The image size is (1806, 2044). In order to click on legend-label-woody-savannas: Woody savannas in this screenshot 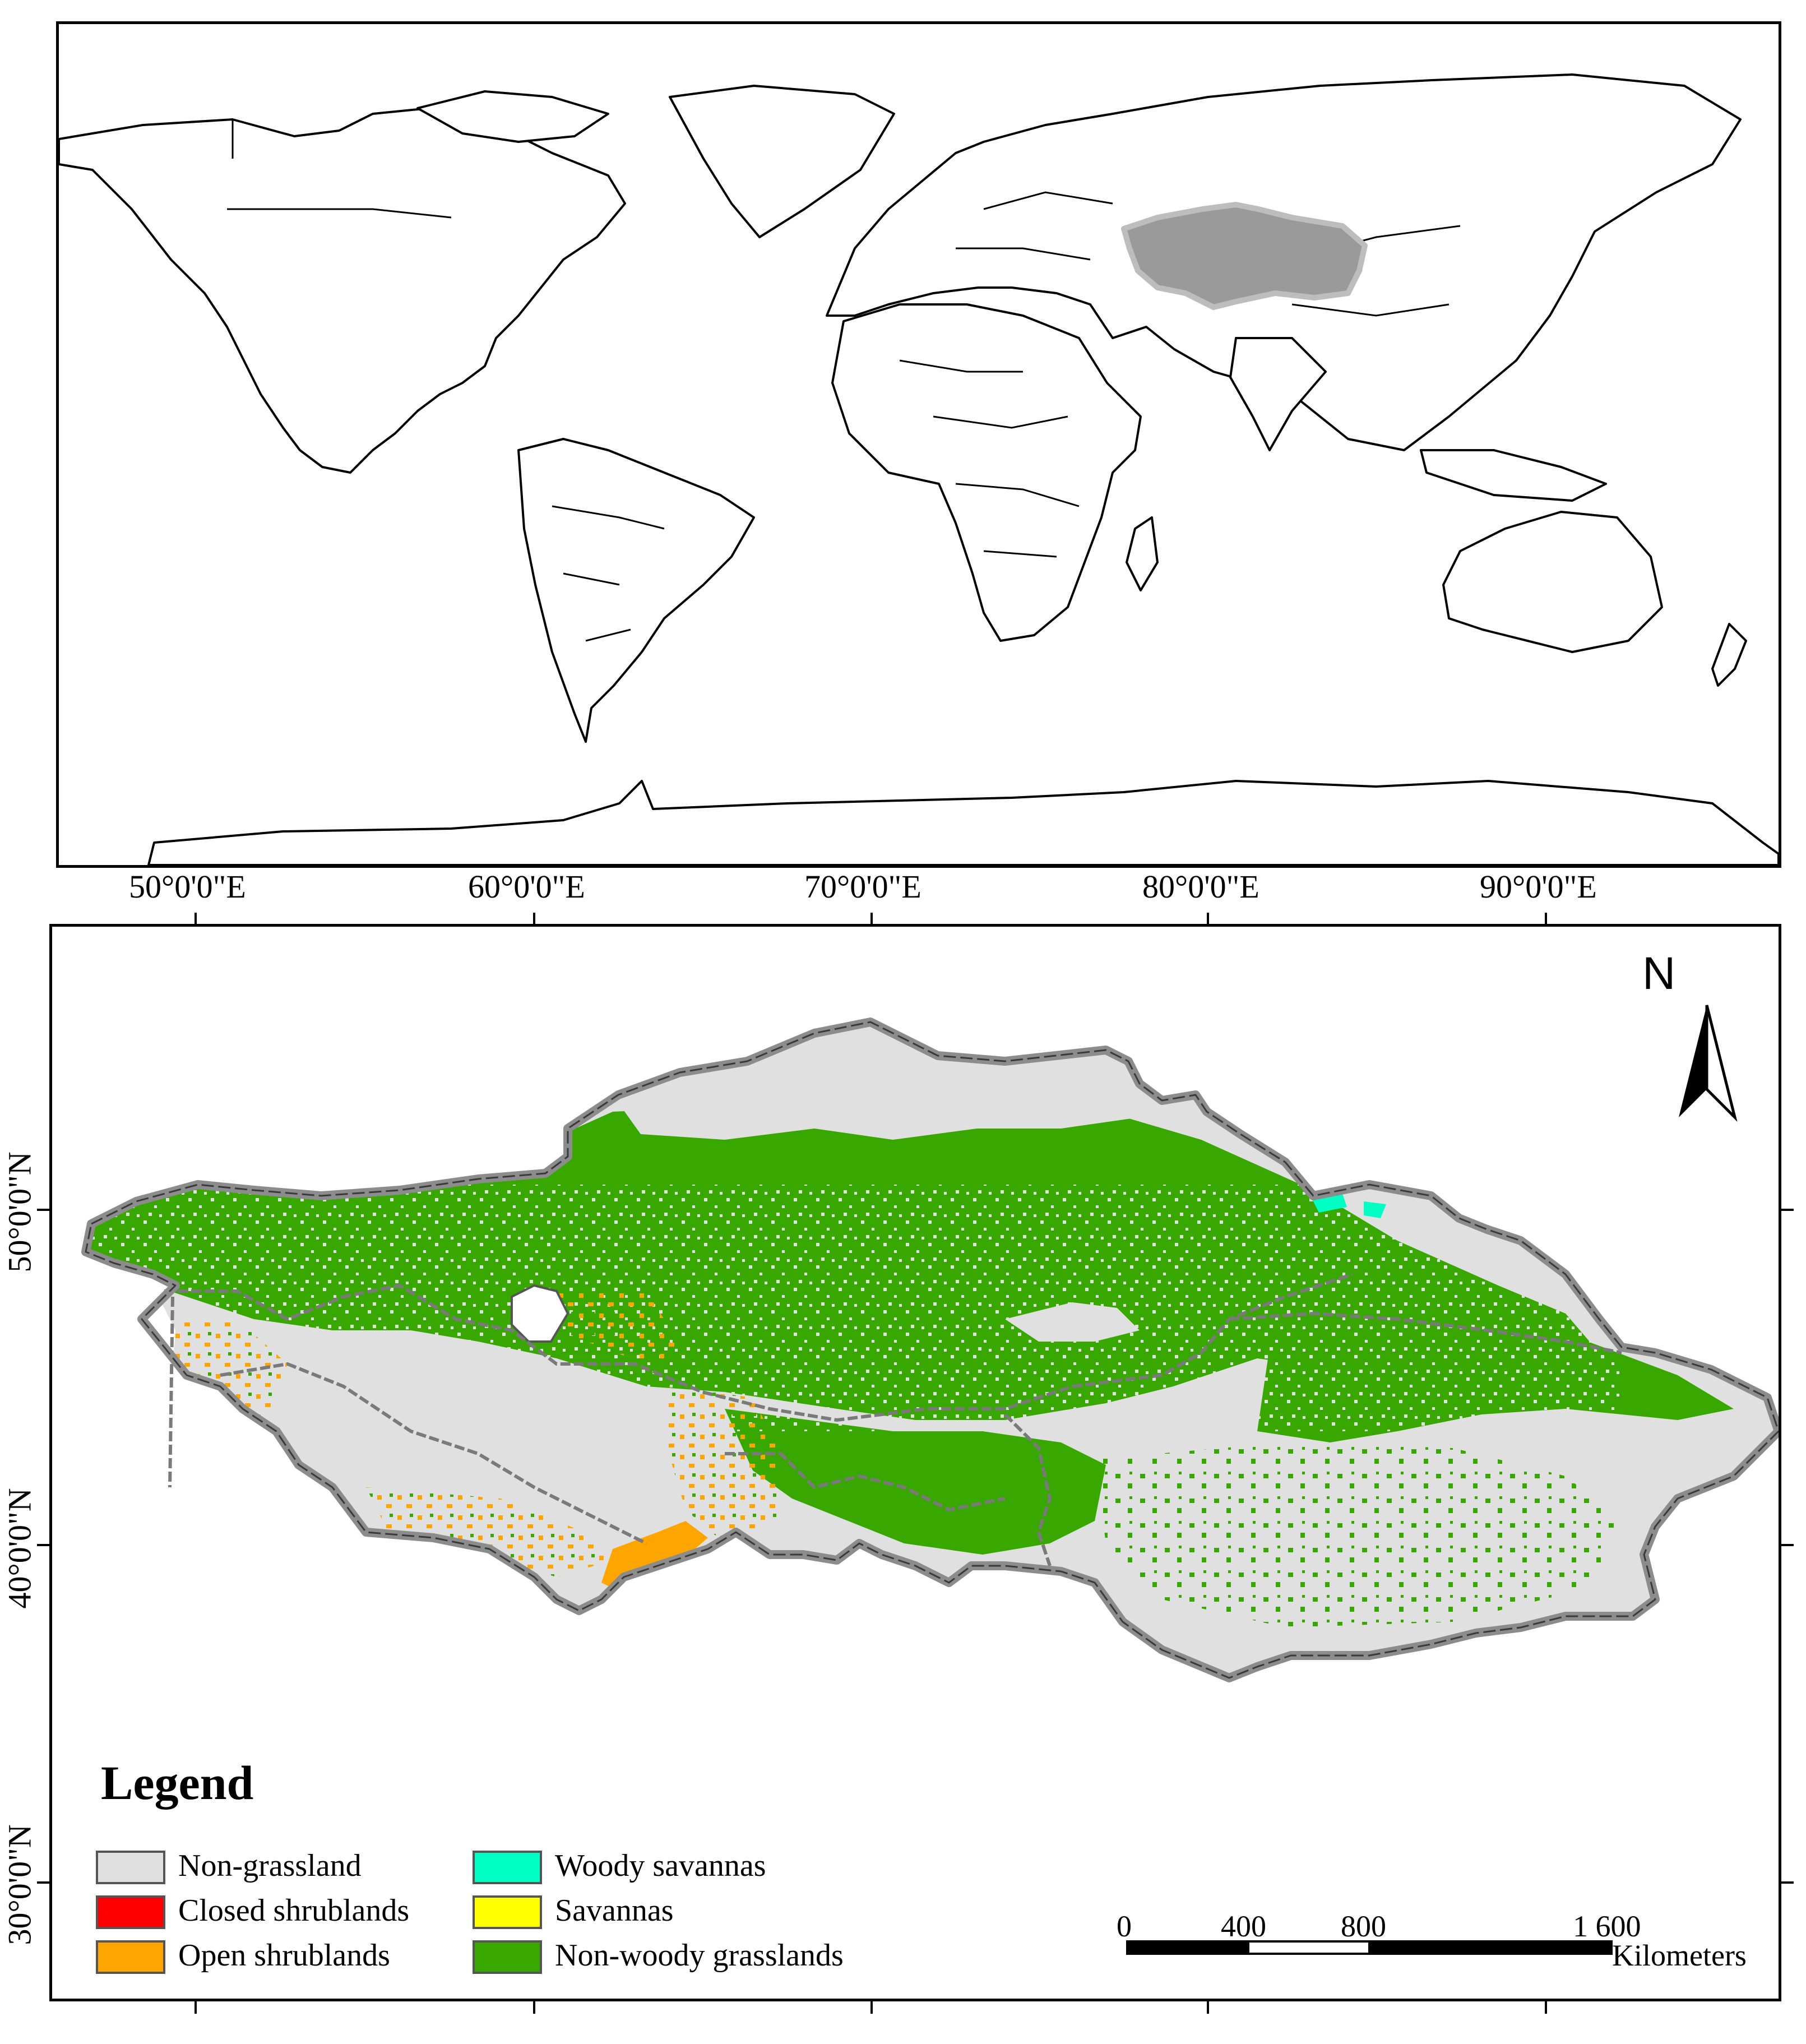, I will do `click(660, 1865)`.